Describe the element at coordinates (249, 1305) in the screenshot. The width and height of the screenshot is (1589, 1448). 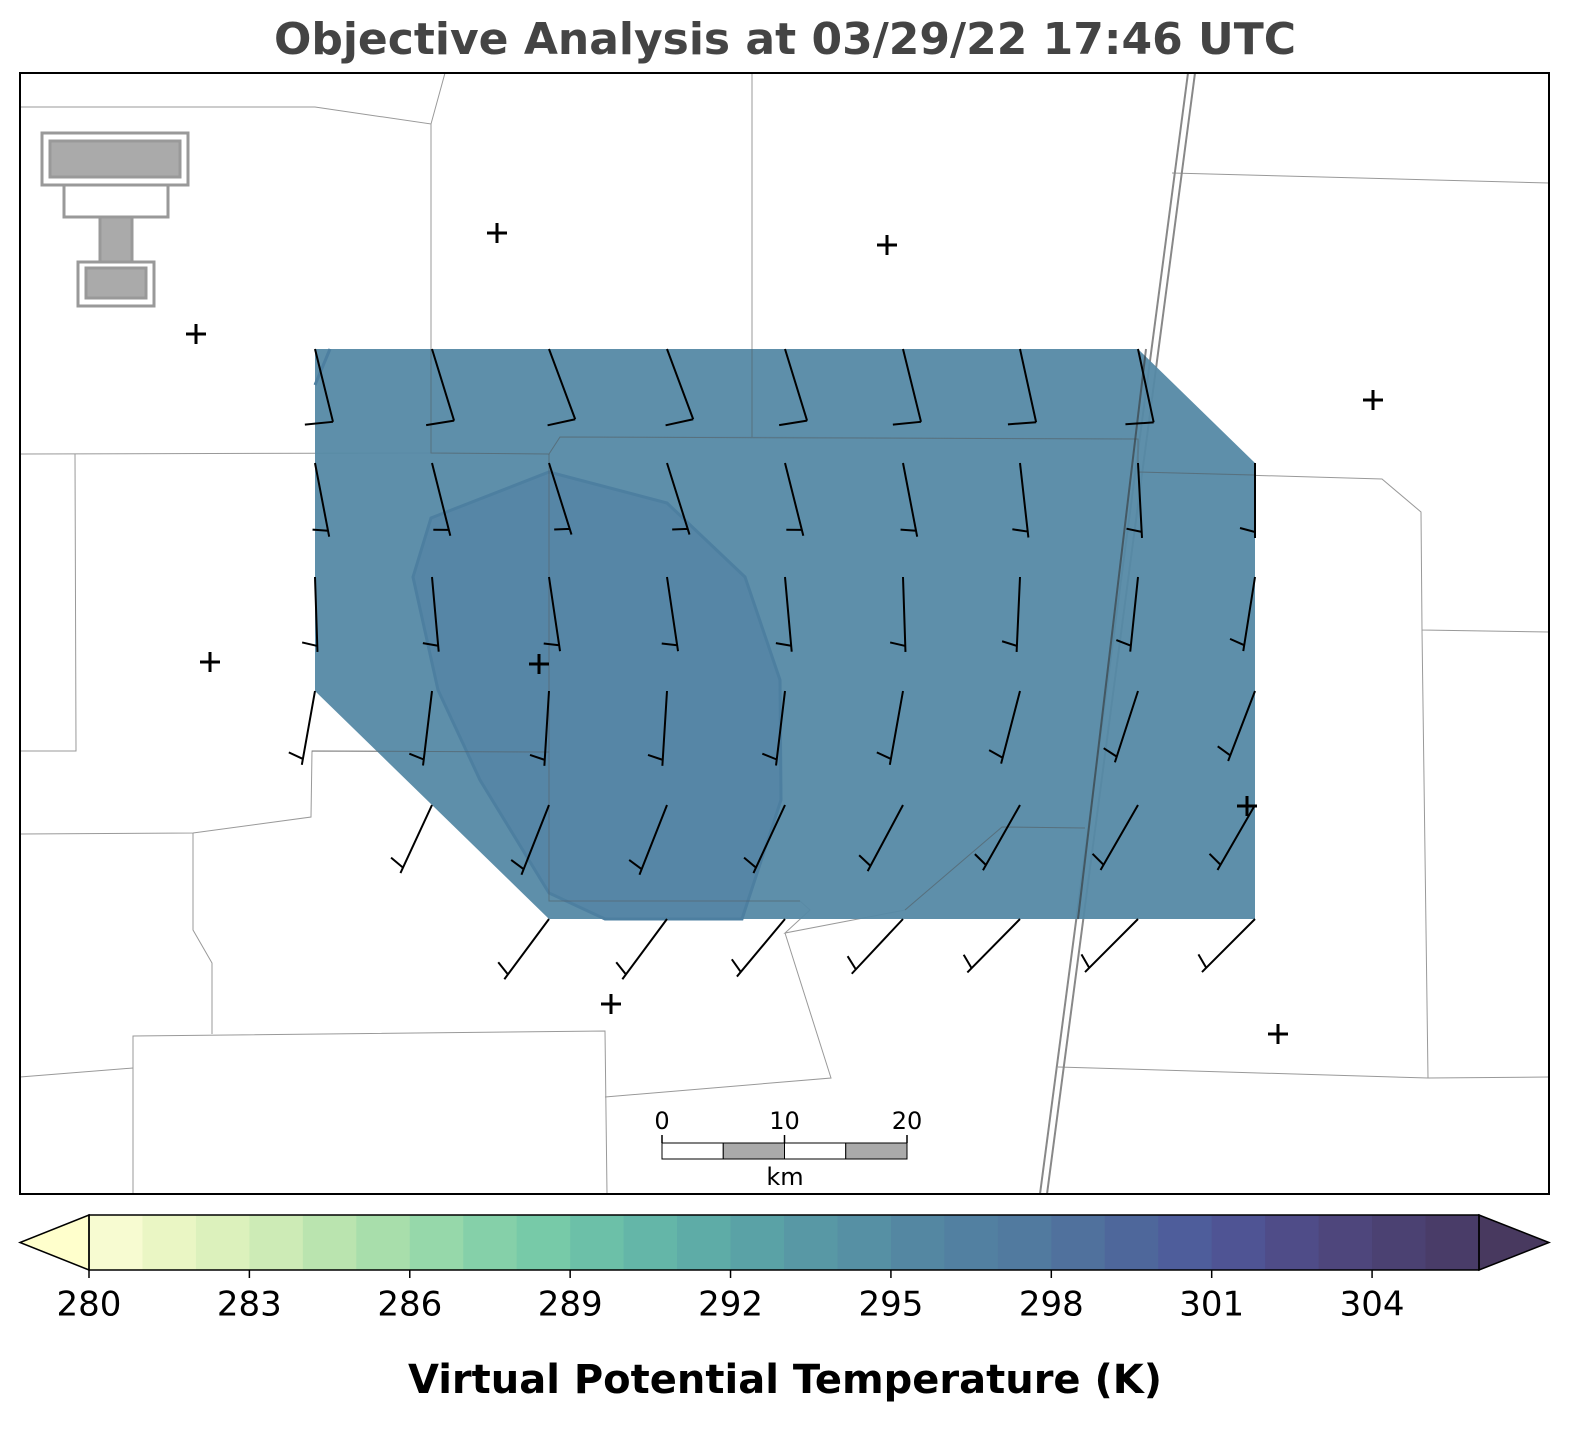
I see `colorbar-tick-label: 283` at that location.